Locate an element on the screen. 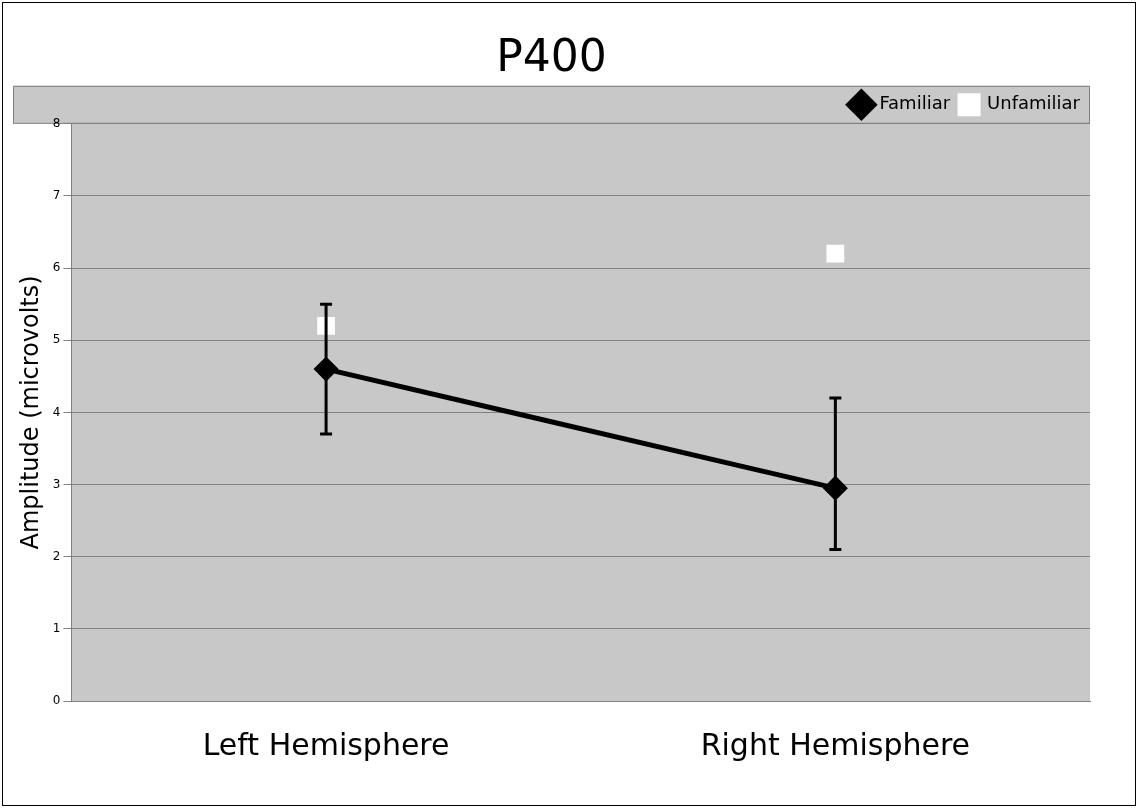 This screenshot has height=808, width=1138. y-tick-label: 0 is located at coordinates (56, 700).